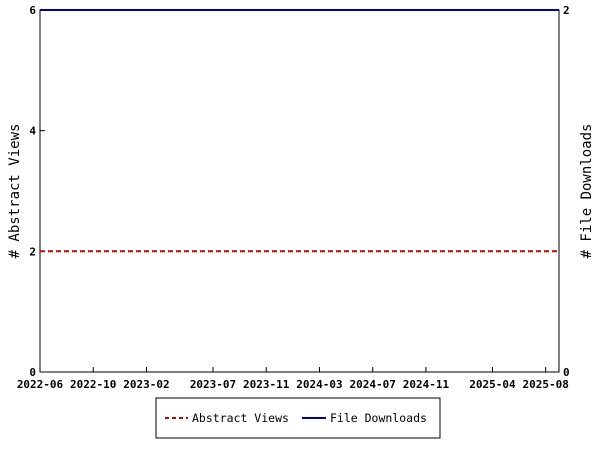  What do you see at coordinates (492, 384) in the screenshot?
I see `x-tick-label: 2025-04` at bounding box center [492, 384].